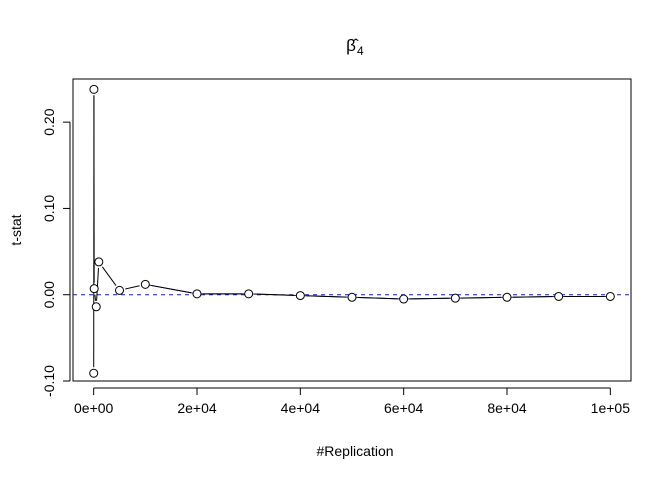 This screenshot has height=480, width=672. What do you see at coordinates (197, 408) in the screenshot?
I see `x-tick-label: 2e+04` at bounding box center [197, 408].